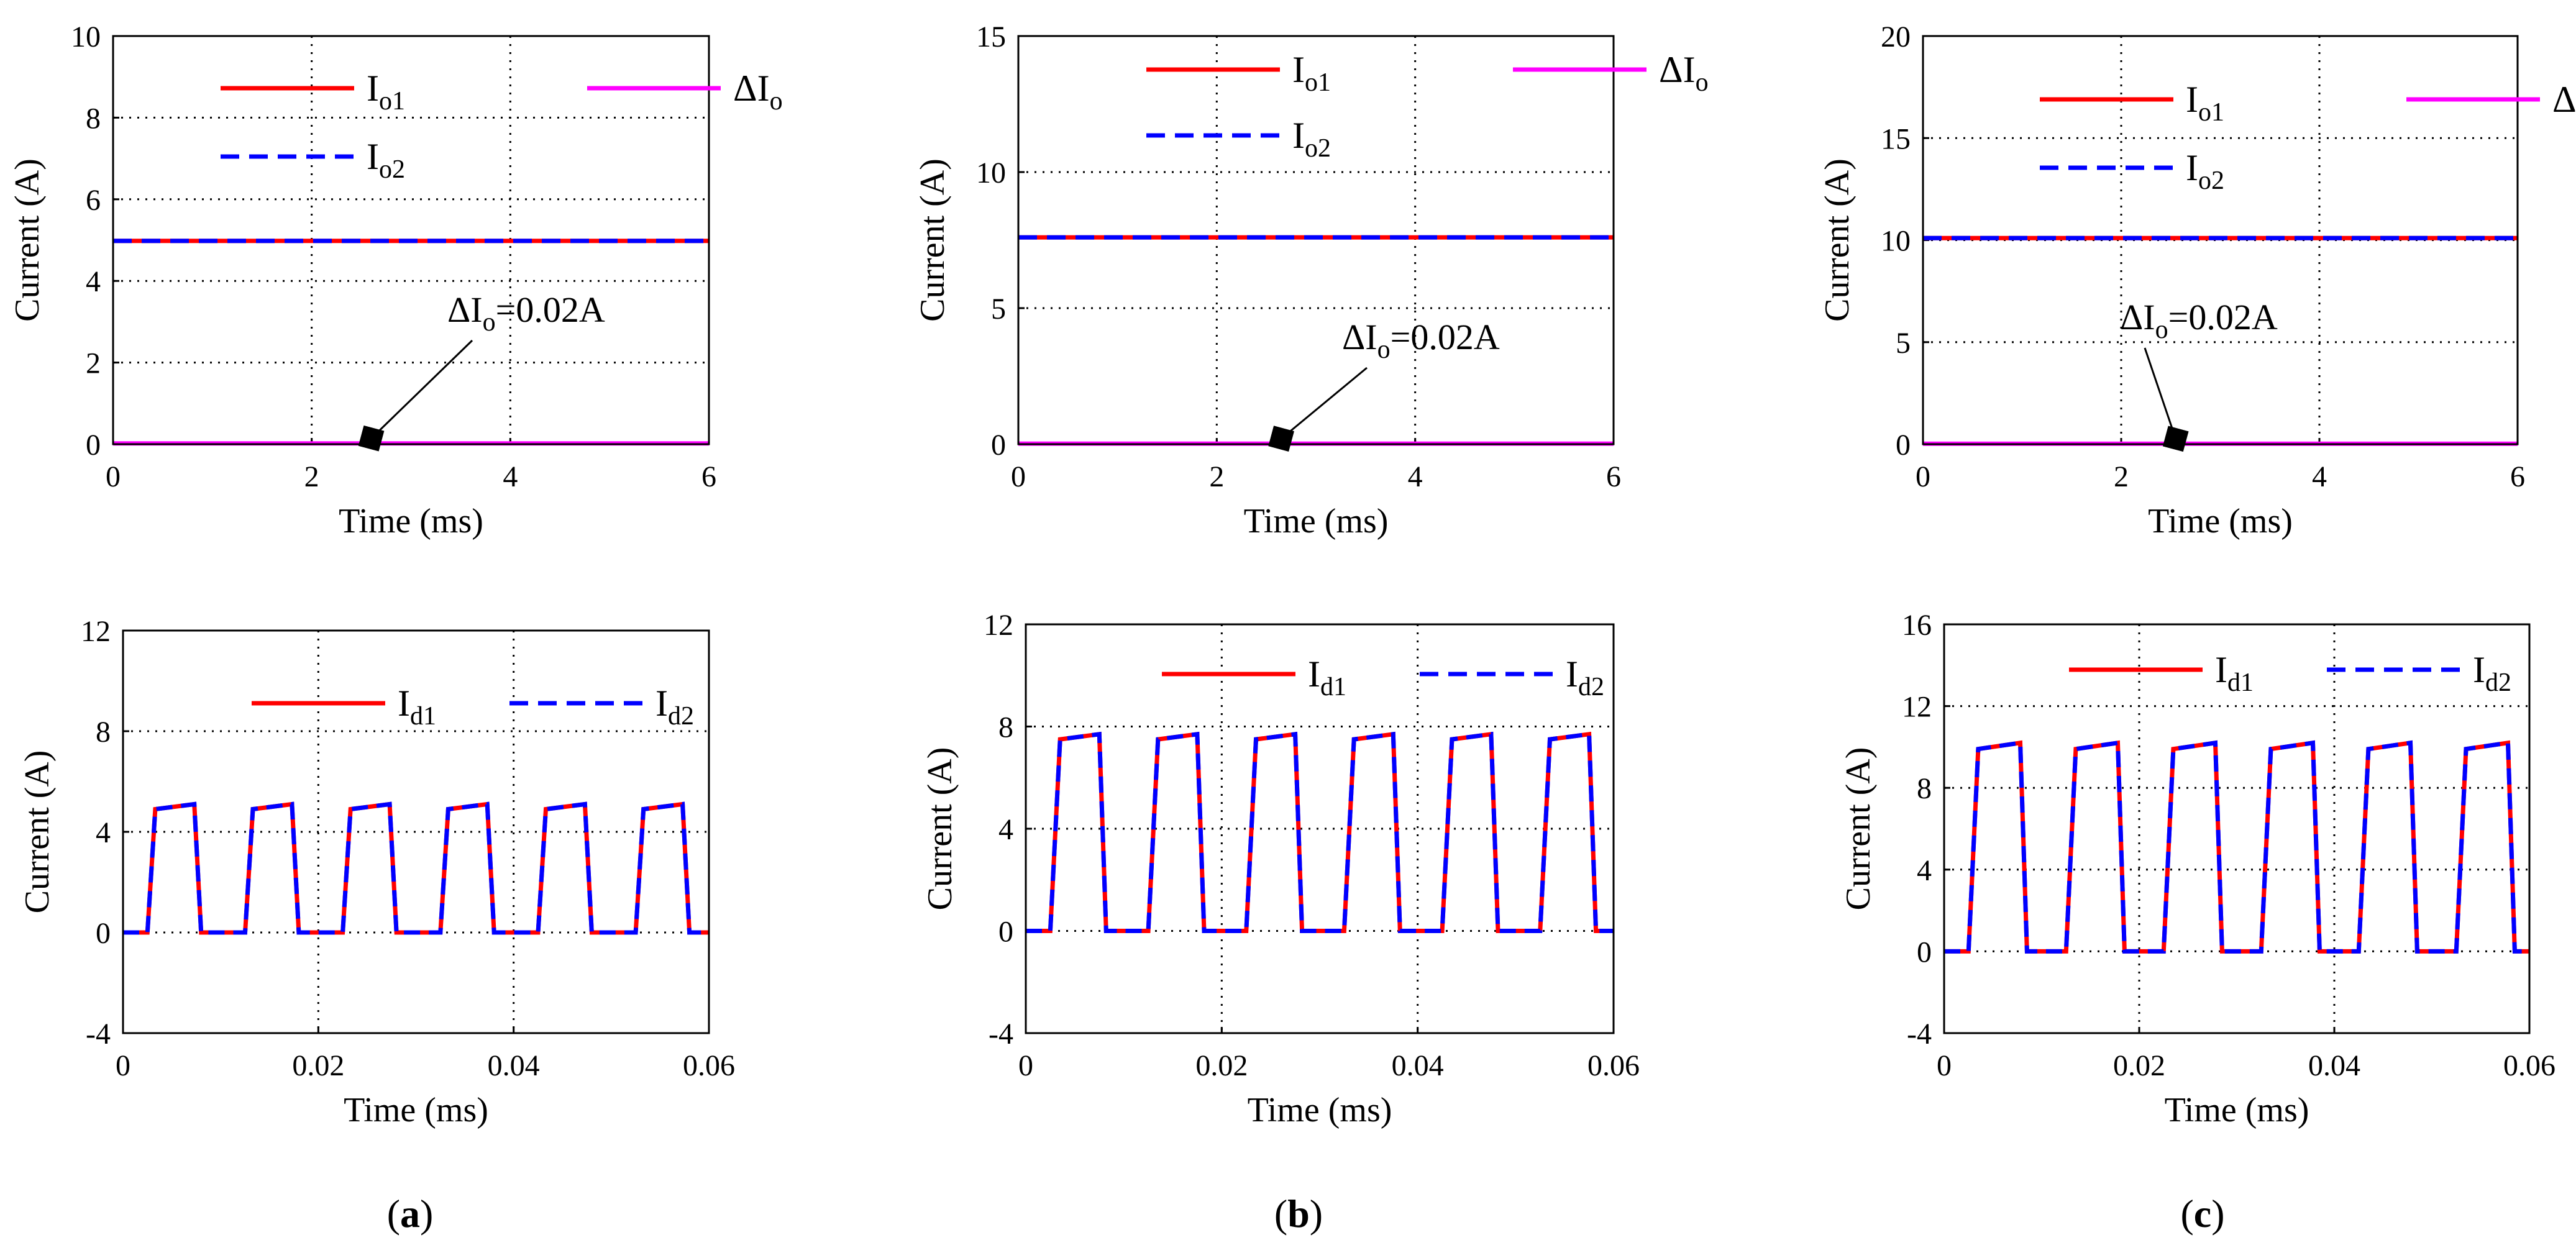 This screenshot has width=2576, height=1258. I want to click on y-tick-label: 16, so click(1917, 625).